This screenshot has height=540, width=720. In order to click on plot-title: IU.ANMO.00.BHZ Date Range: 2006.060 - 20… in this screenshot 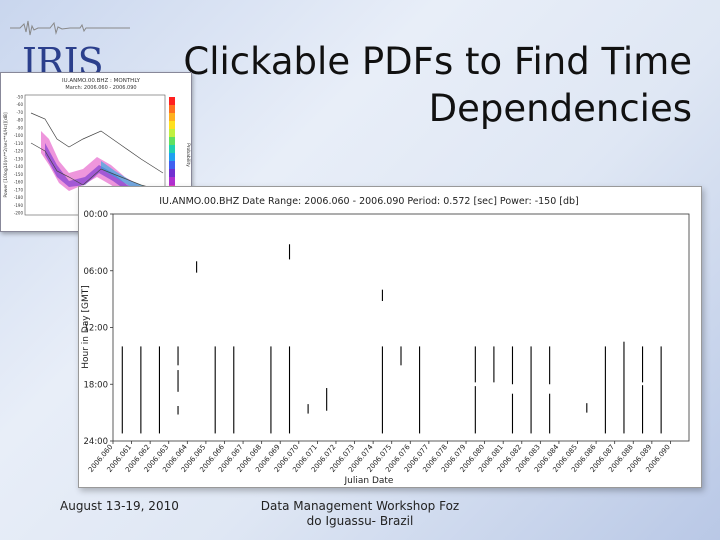, I will do `click(369, 201)`.